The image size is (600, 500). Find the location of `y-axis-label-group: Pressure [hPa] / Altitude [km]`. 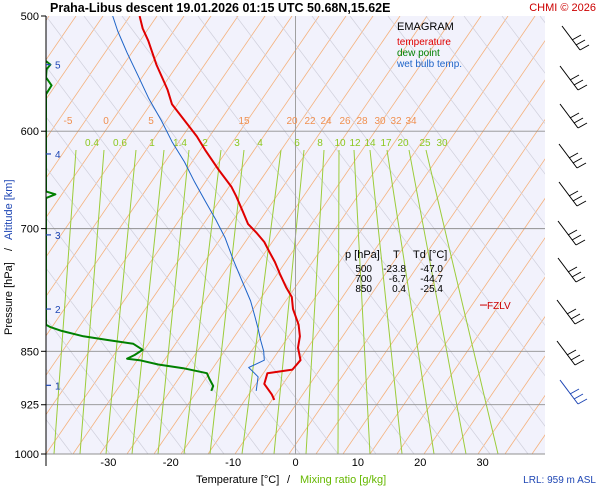

y-axis-label-group: Pressure [hPa] / Altitude [km] is located at coordinates (9, 257).